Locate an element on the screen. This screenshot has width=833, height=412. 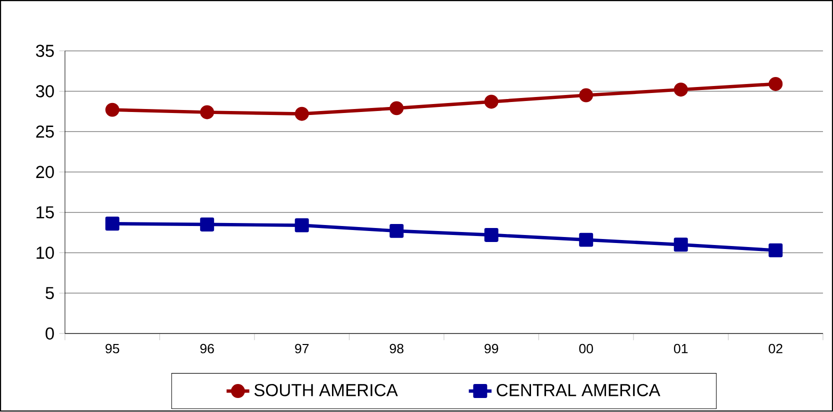
x-tick-label: 95 is located at coordinates (113, 349).